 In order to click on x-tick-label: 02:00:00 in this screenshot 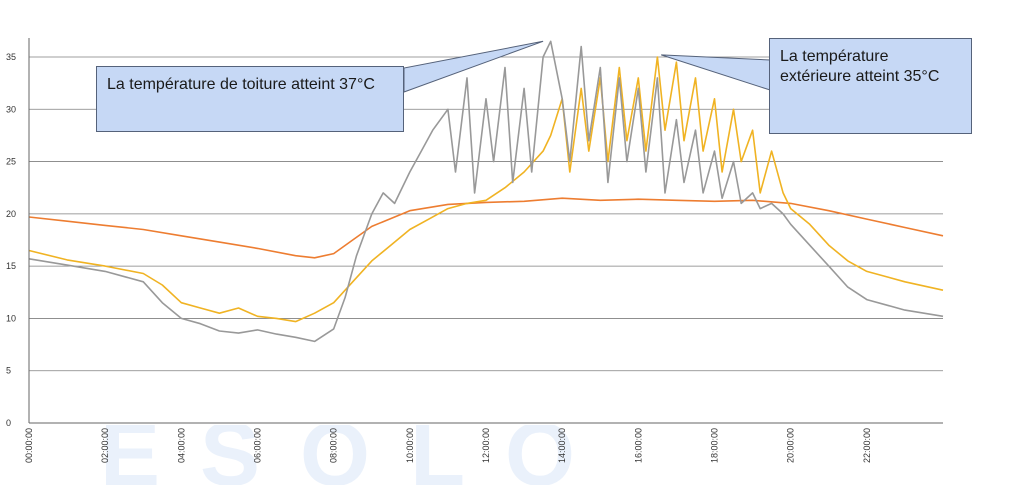, I will do `click(105, 445)`.